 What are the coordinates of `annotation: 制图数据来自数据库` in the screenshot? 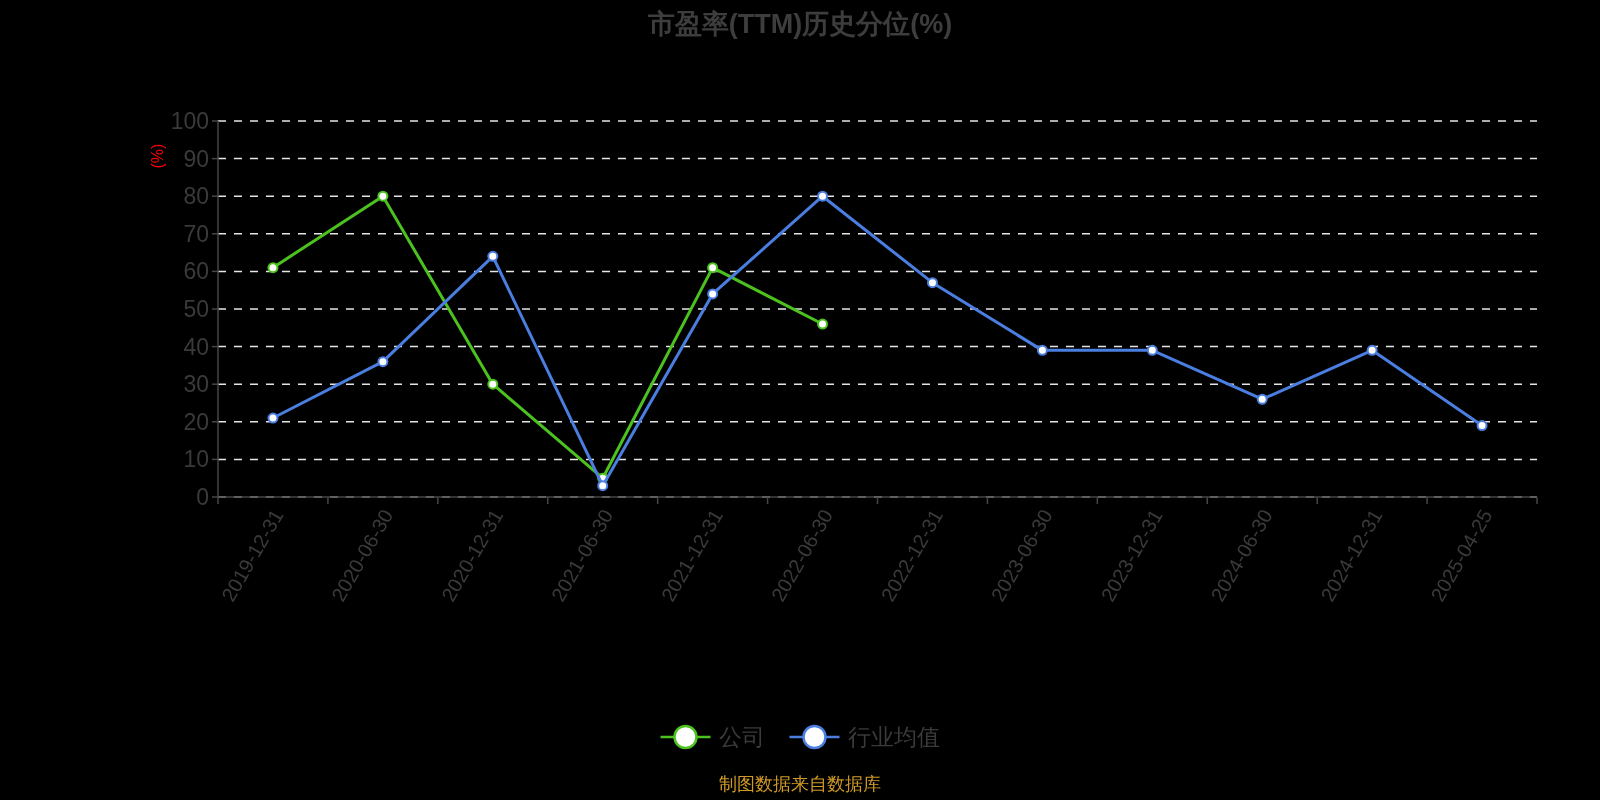 It's located at (800, 784).